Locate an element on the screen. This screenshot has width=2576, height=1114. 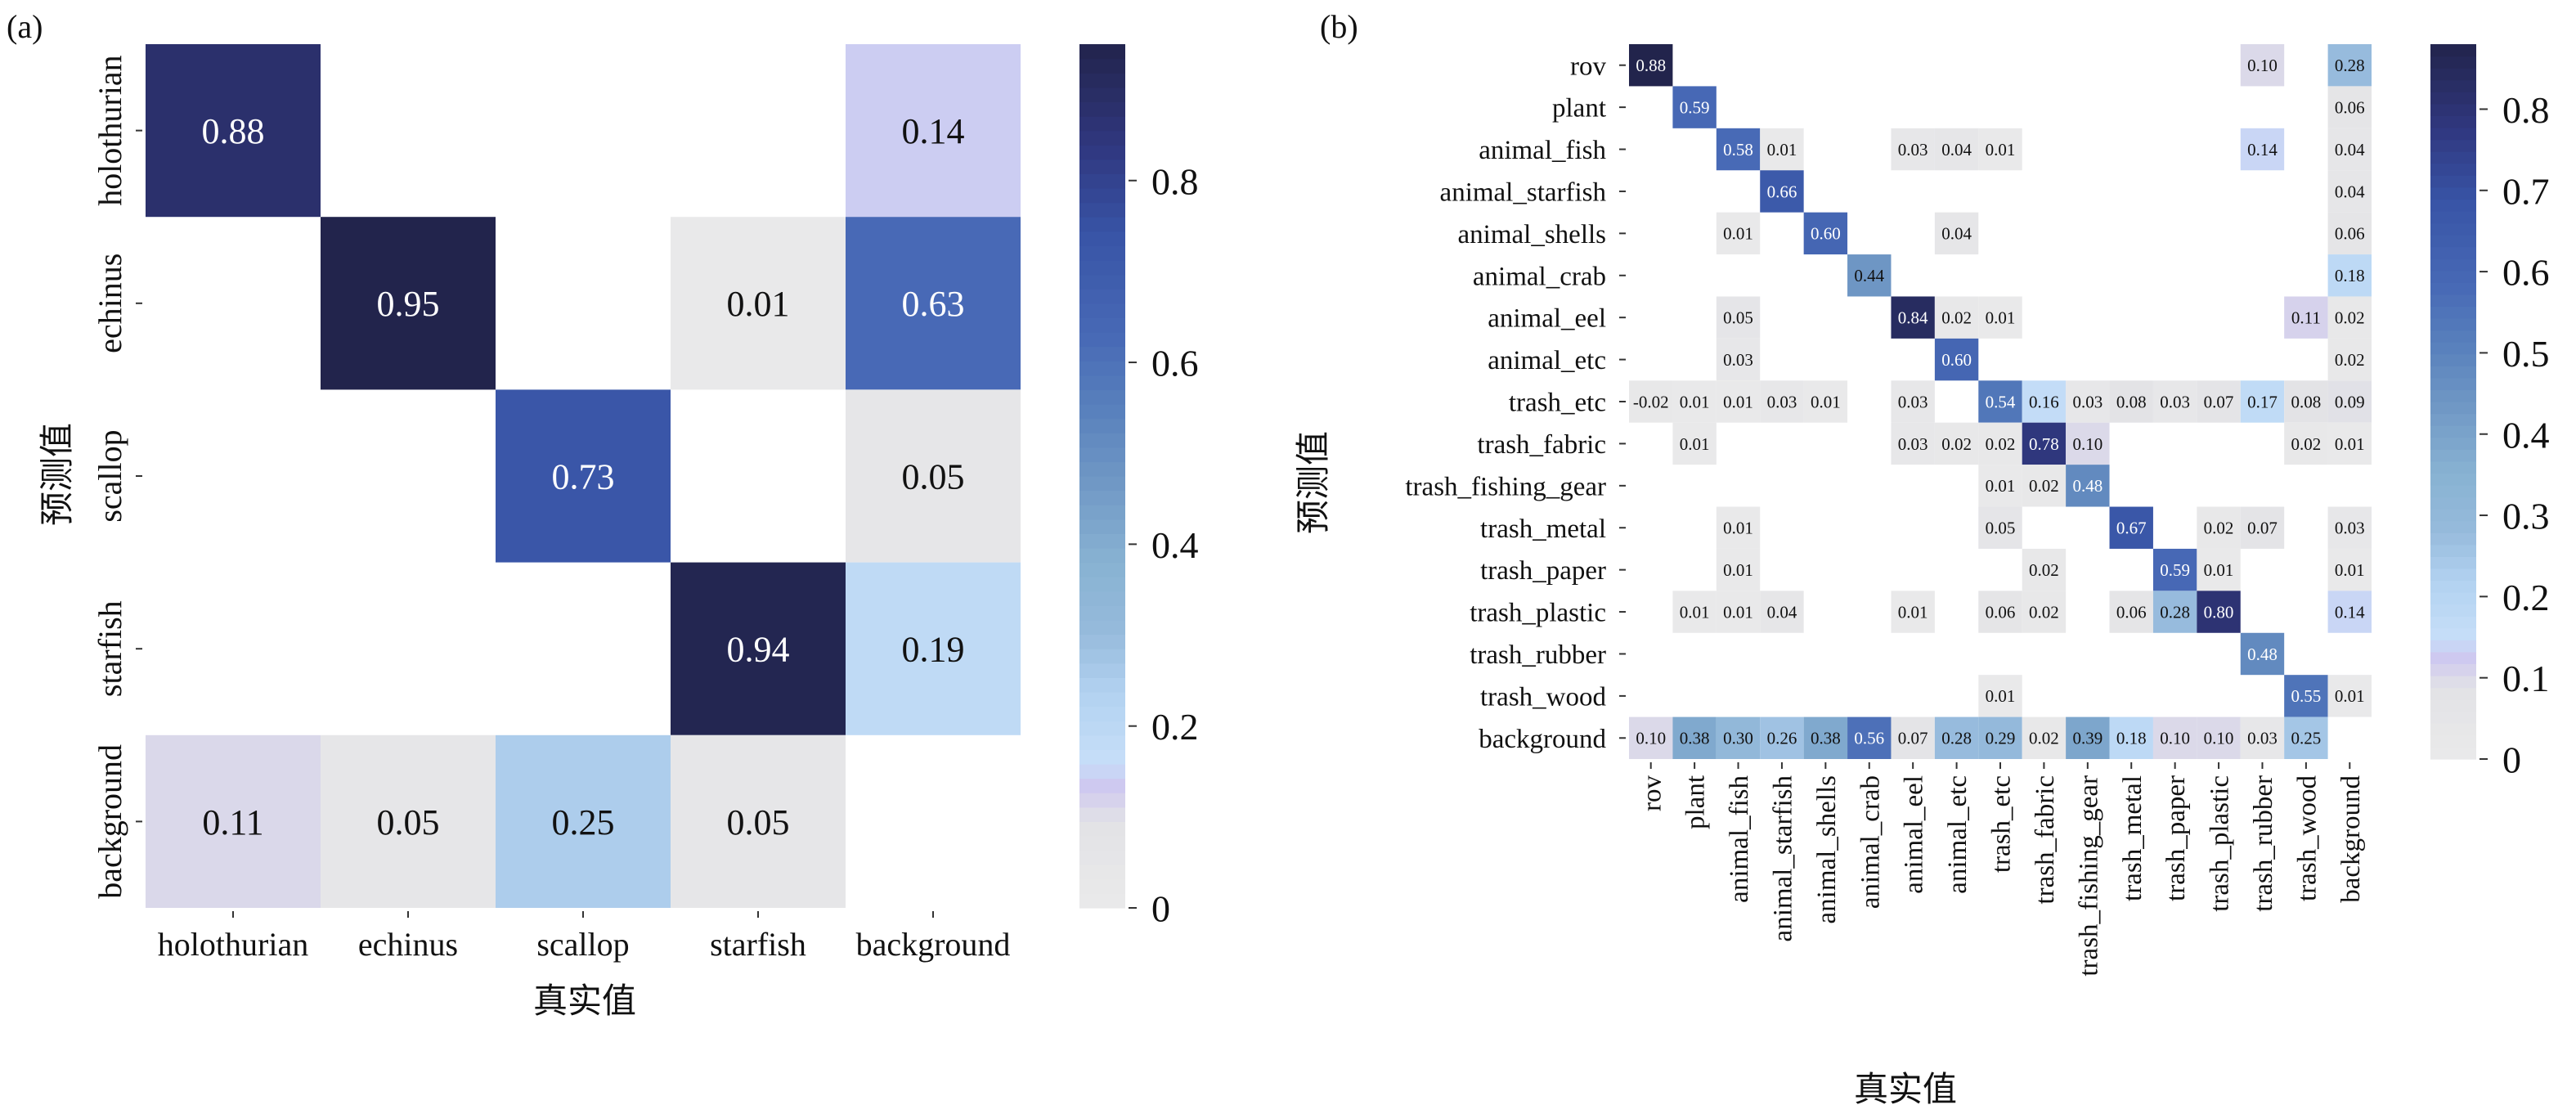
x-tick-label: animal_crab is located at coordinates (1871, 842).